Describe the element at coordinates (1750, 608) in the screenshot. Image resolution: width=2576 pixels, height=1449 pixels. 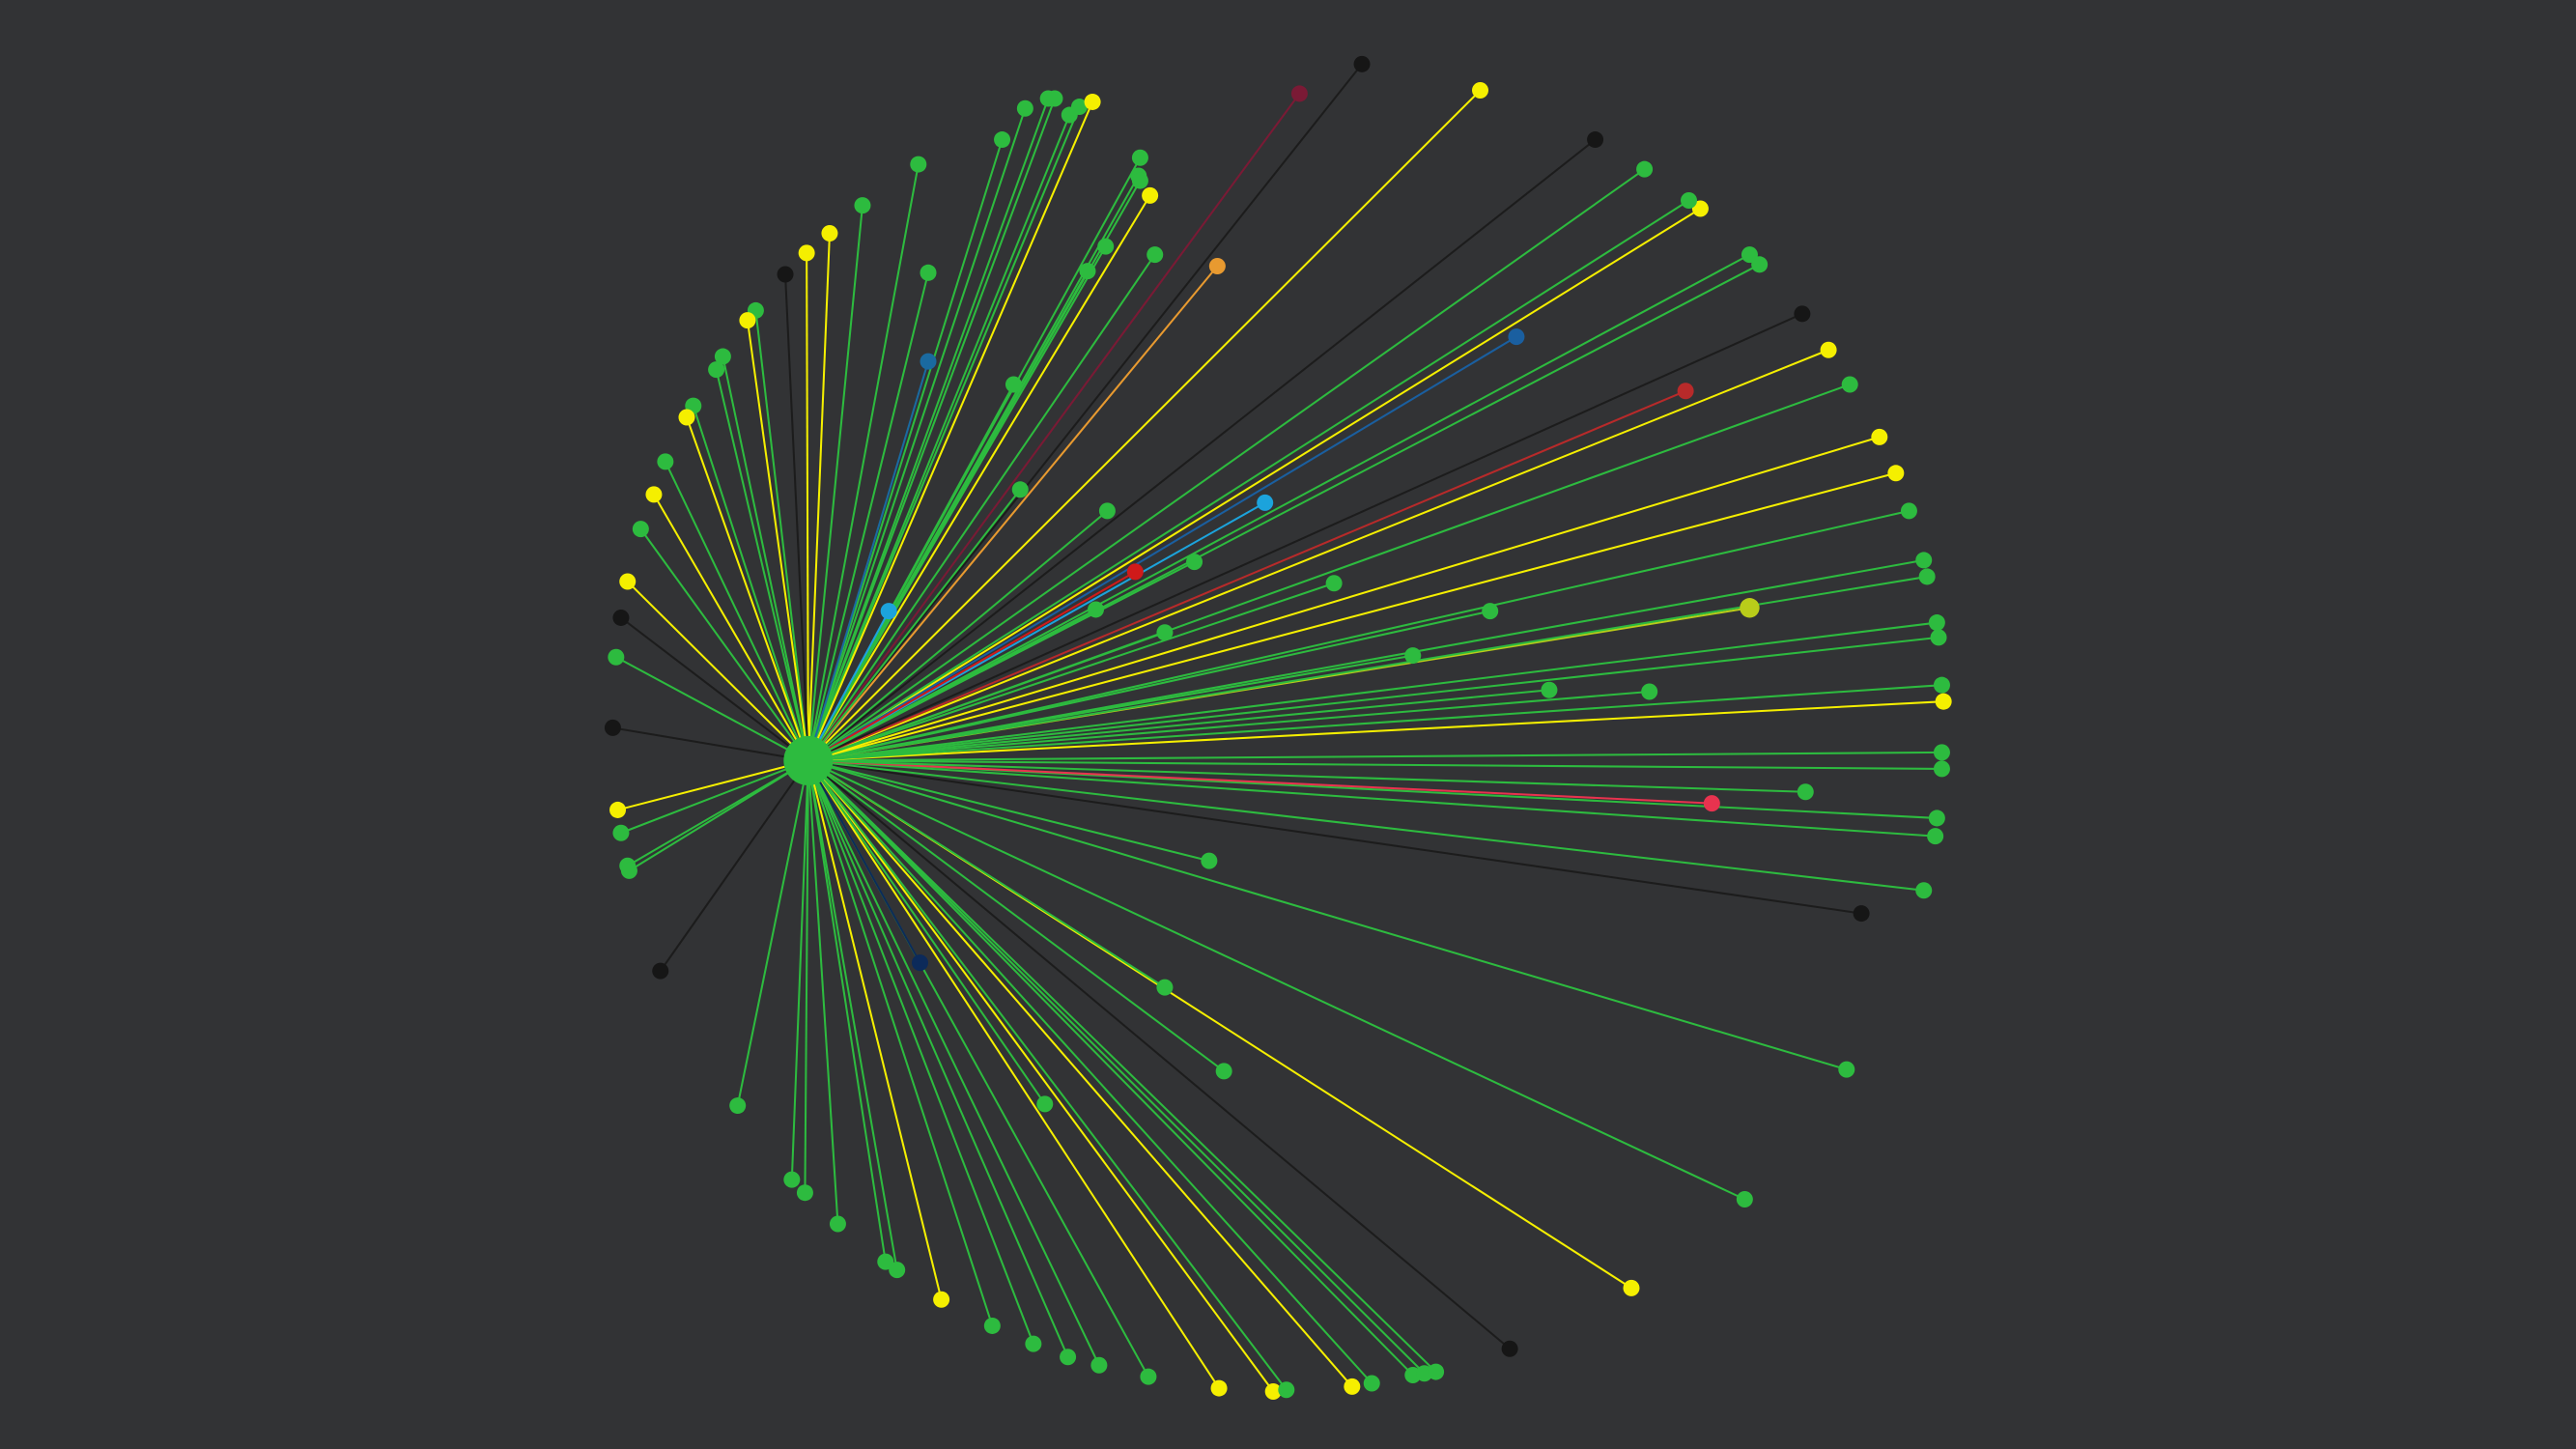
I see `node-olive` at that location.